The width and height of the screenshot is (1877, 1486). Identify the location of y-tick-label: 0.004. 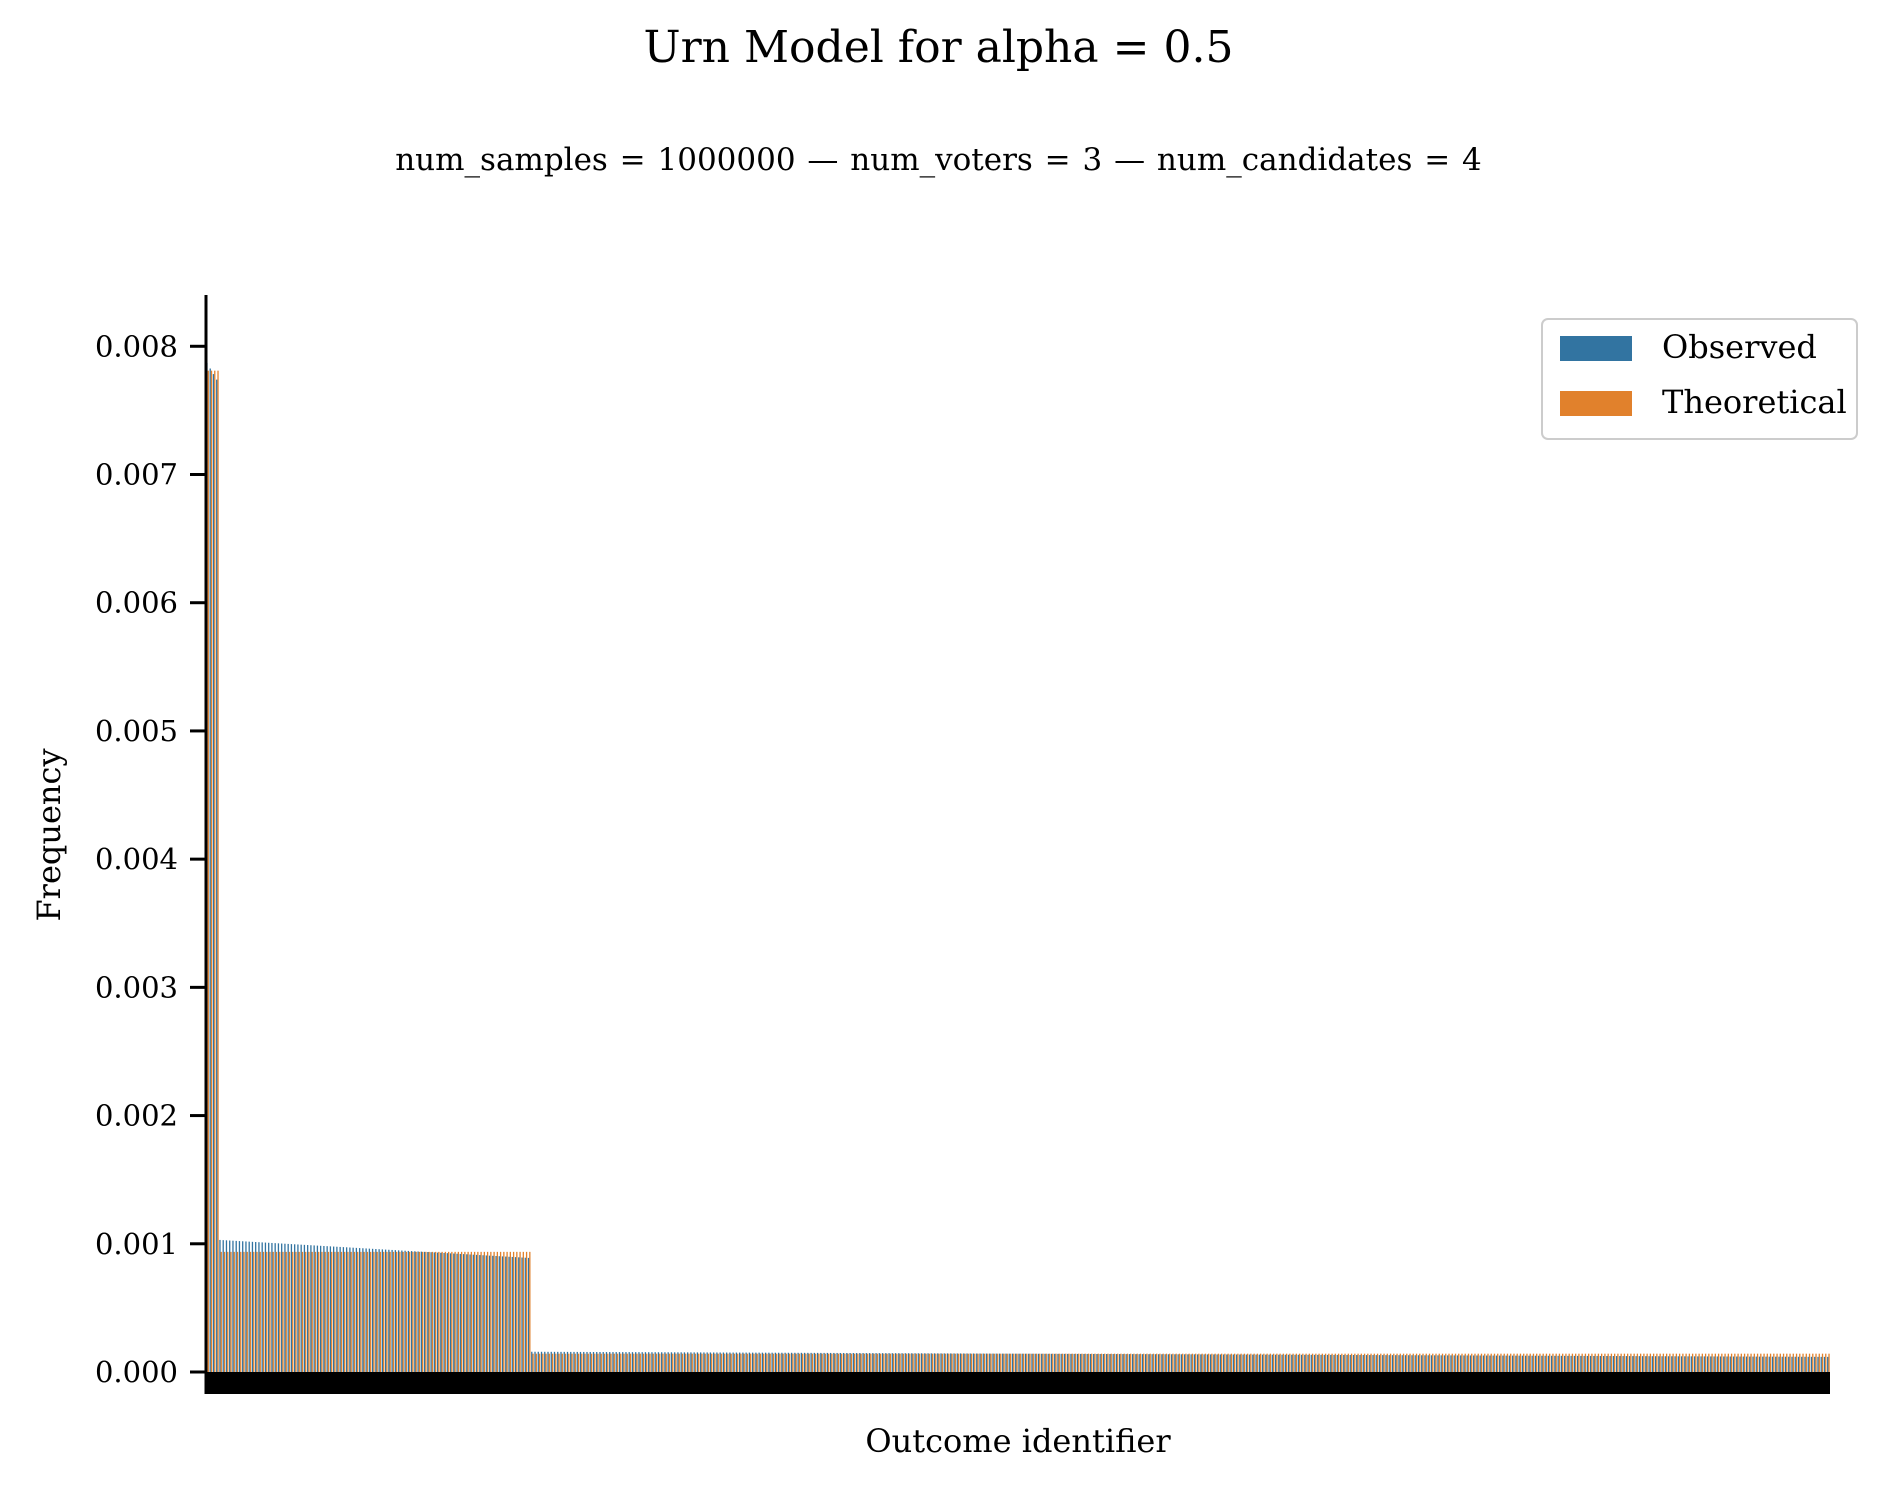
(136, 859).